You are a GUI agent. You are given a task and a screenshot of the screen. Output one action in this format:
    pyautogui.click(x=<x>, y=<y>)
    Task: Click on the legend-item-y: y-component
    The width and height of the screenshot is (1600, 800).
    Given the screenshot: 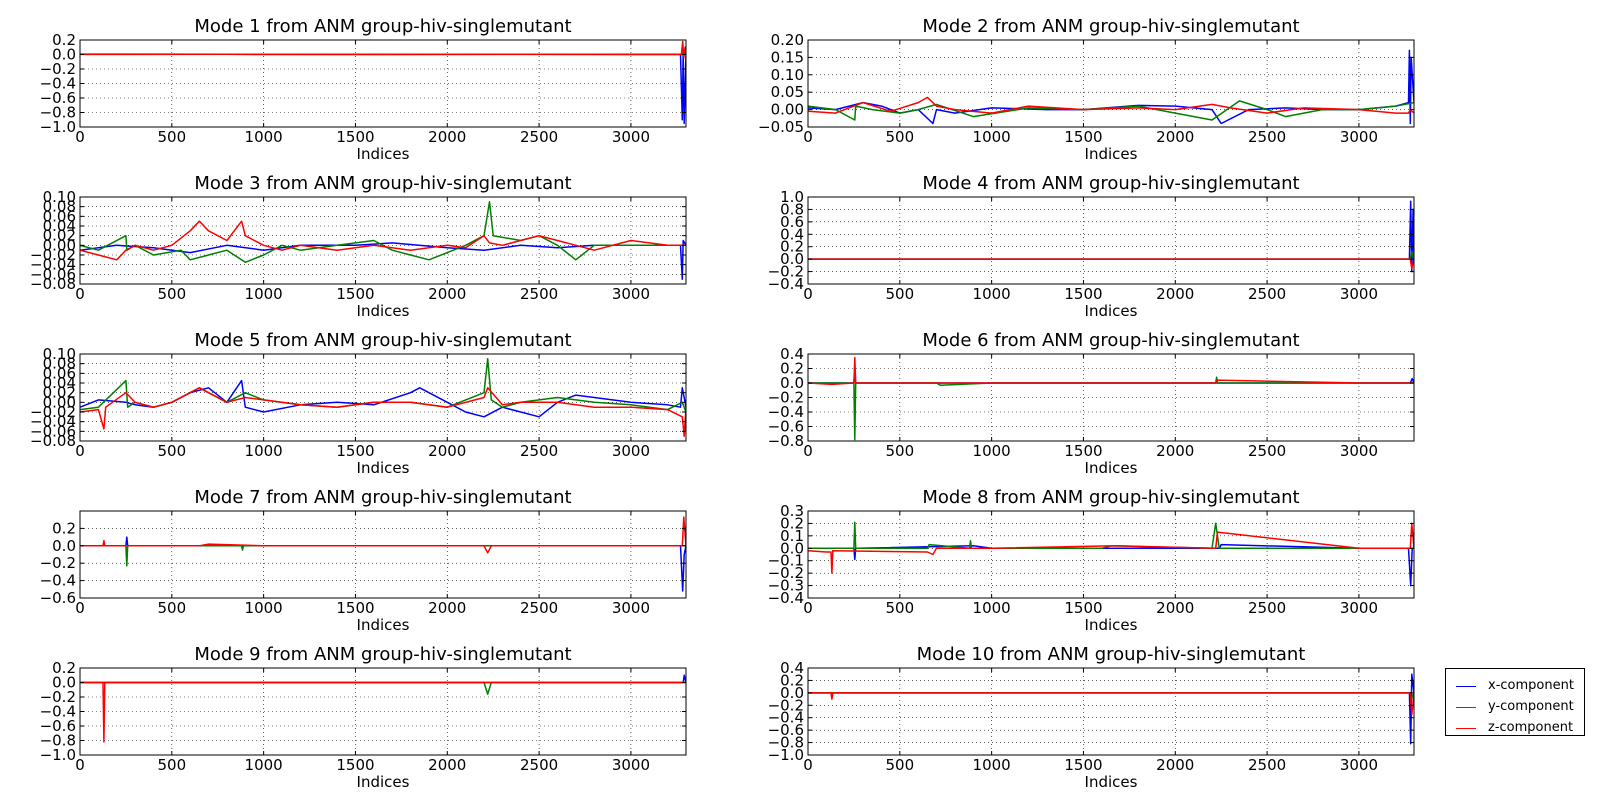 What is the action you would take?
    pyautogui.click(x=1515, y=708)
    